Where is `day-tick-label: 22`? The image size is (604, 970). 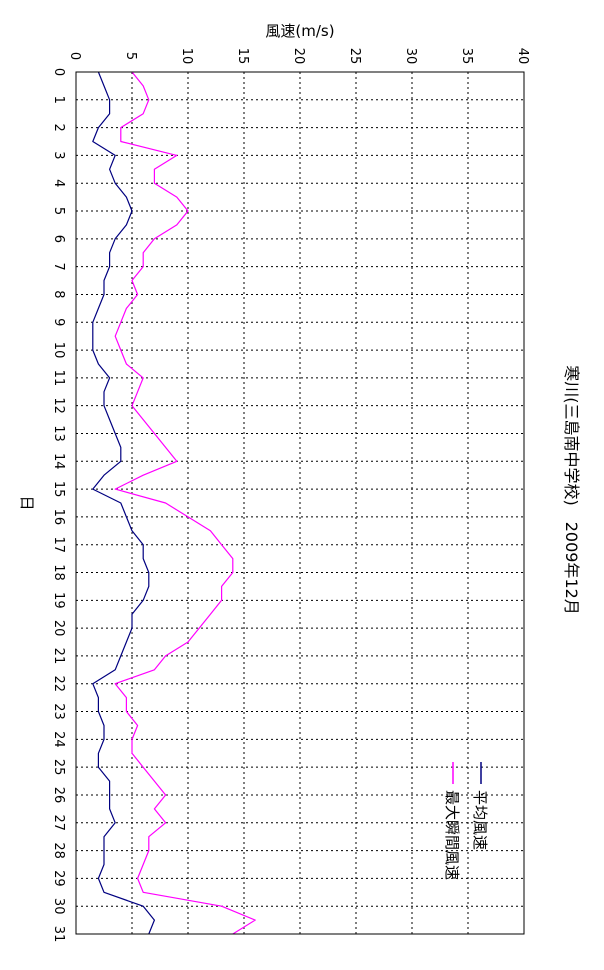 day-tick-label: 22 is located at coordinates (58, 683).